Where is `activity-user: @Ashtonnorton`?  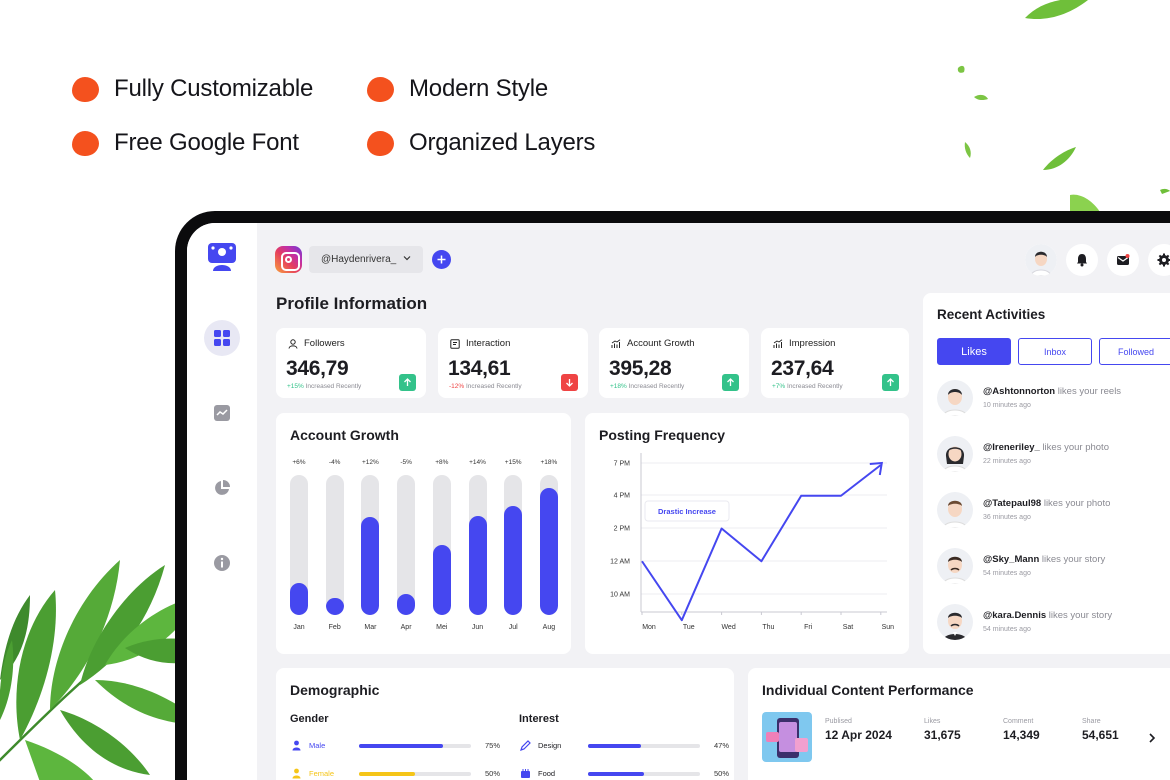 activity-user: @Ashtonnorton is located at coordinates (1019, 391).